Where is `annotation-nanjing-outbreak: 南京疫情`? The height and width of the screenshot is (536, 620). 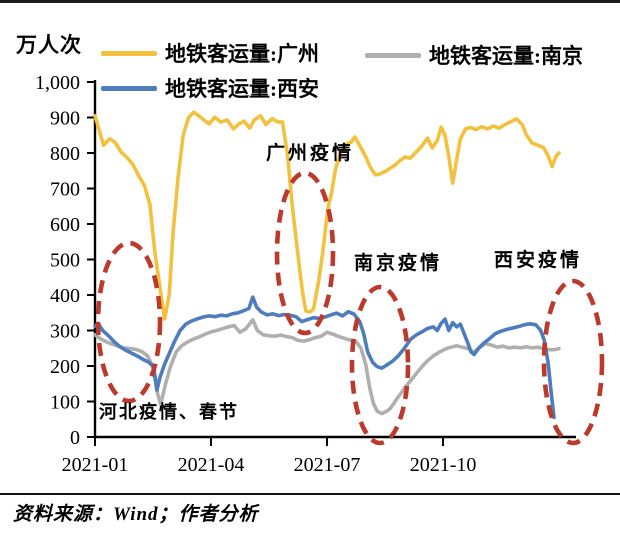 annotation-nanjing-outbreak: 南京疫情 is located at coordinates (398, 263).